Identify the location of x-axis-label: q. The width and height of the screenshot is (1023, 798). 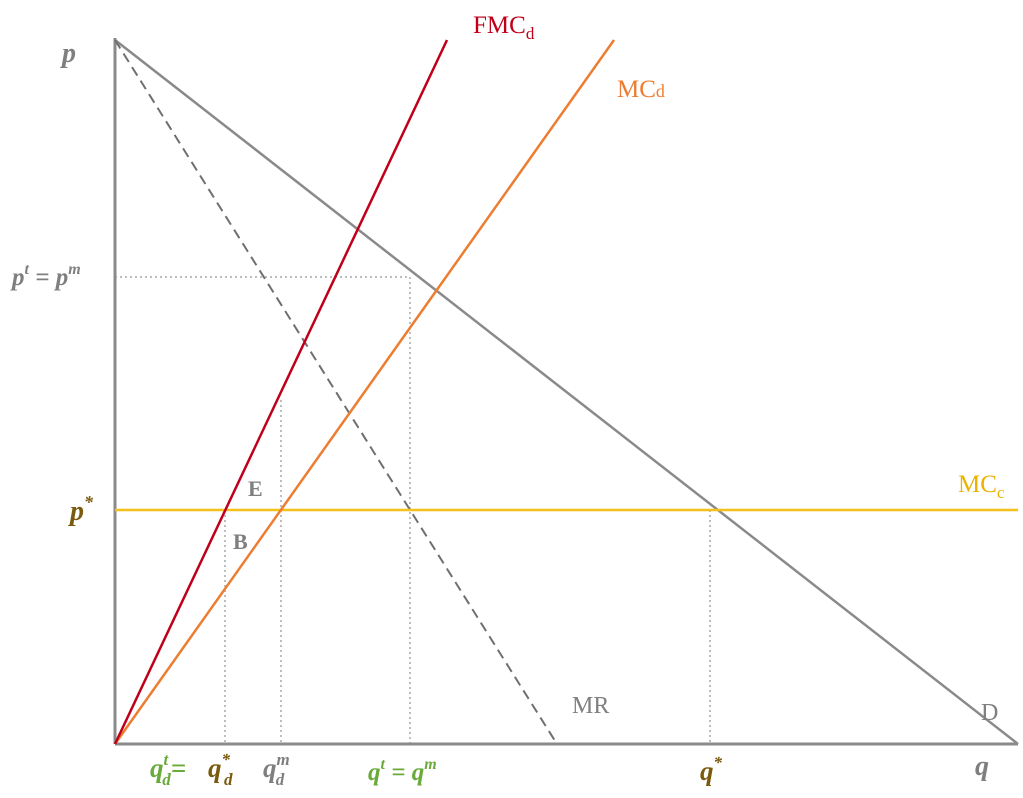
(982, 766).